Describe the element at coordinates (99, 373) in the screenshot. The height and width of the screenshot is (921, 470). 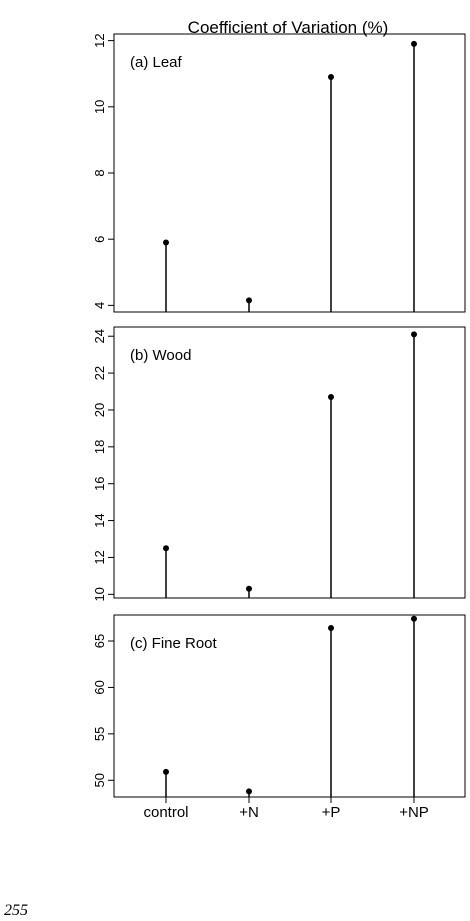
I see `y-tick-label: 22` at that location.